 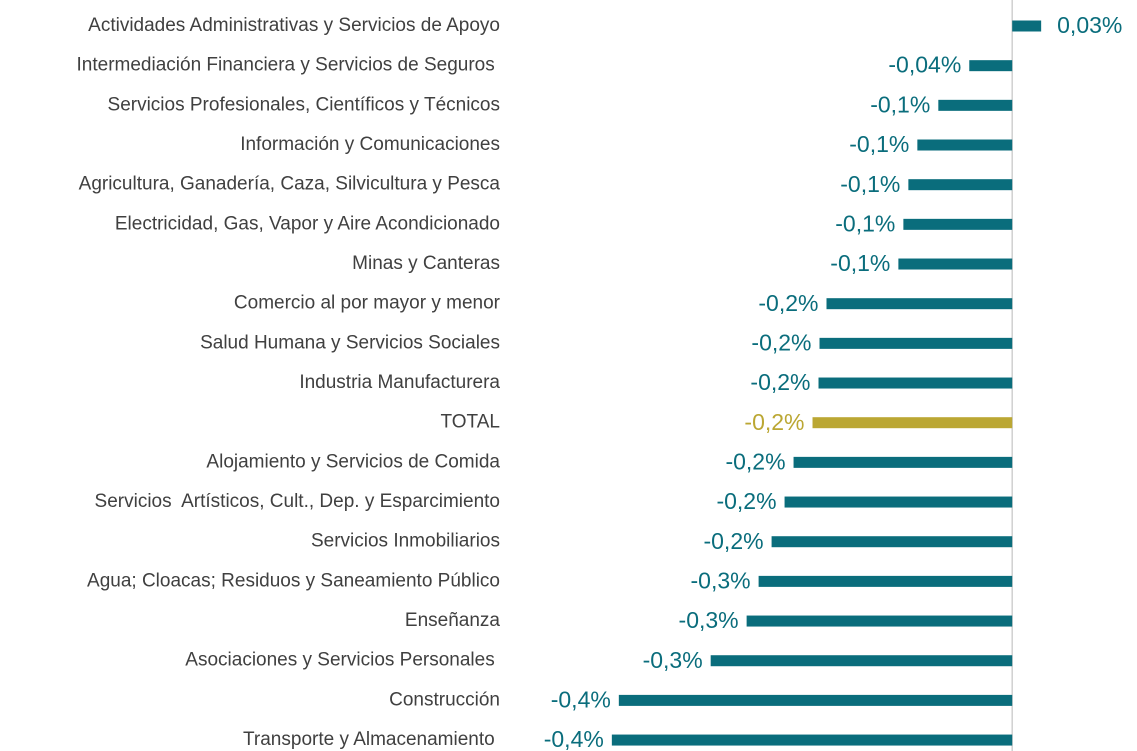 I want to click on category-label: Salud Humana y Servicios Sociales, so click(x=350, y=342).